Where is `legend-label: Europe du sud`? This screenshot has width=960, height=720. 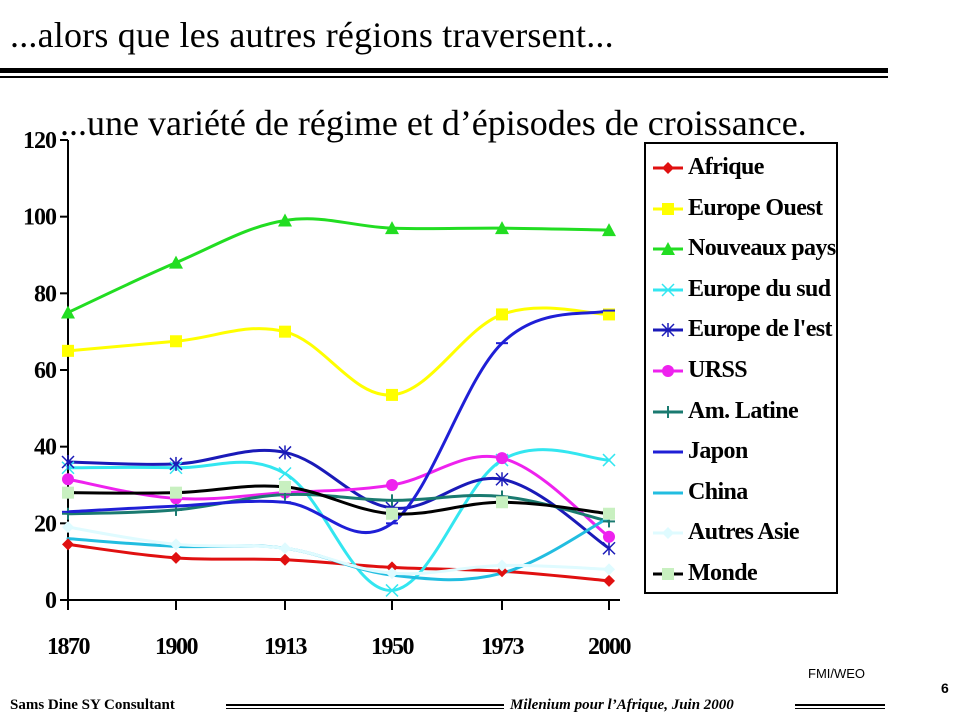 legend-label: Europe du sud is located at coordinates (759, 288).